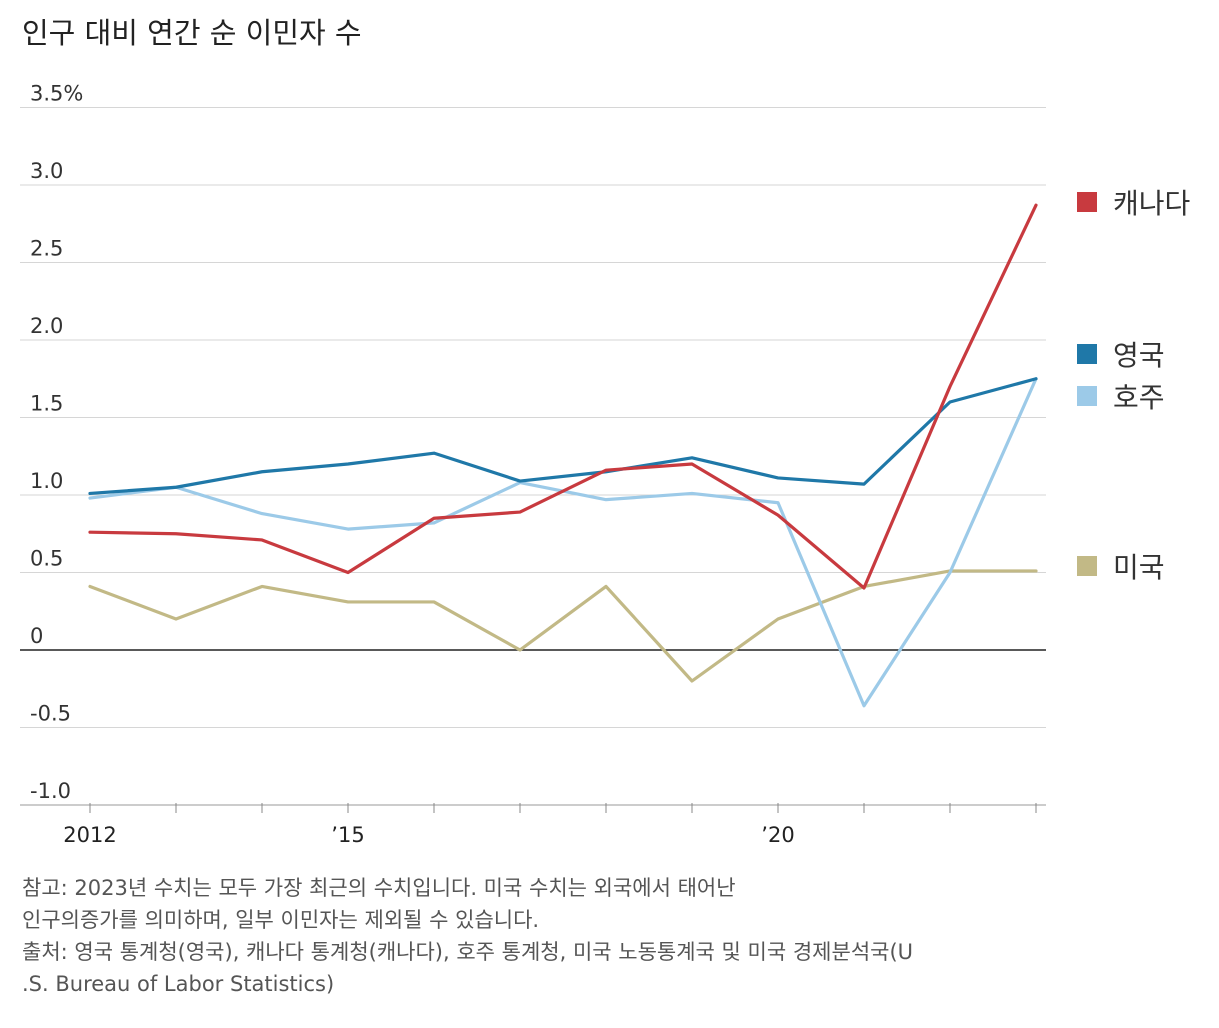 Image resolution: width=1219 pixels, height=1028 pixels. What do you see at coordinates (46, 326) in the screenshot?
I see `y-tick-label: 2.0` at bounding box center [46, 326].